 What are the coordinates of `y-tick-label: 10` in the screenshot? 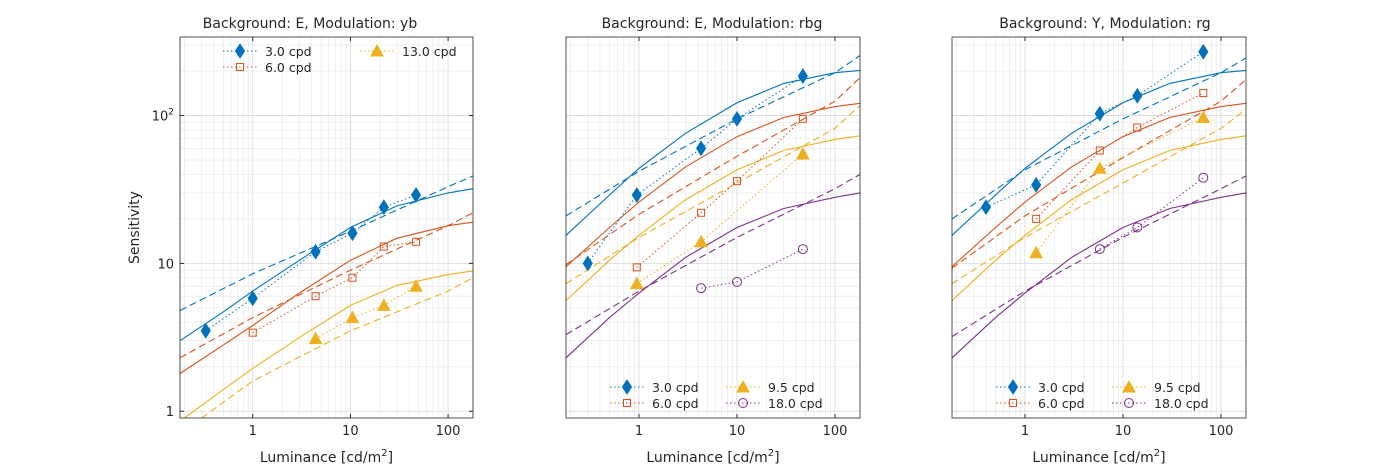 It's located at (165, 264).